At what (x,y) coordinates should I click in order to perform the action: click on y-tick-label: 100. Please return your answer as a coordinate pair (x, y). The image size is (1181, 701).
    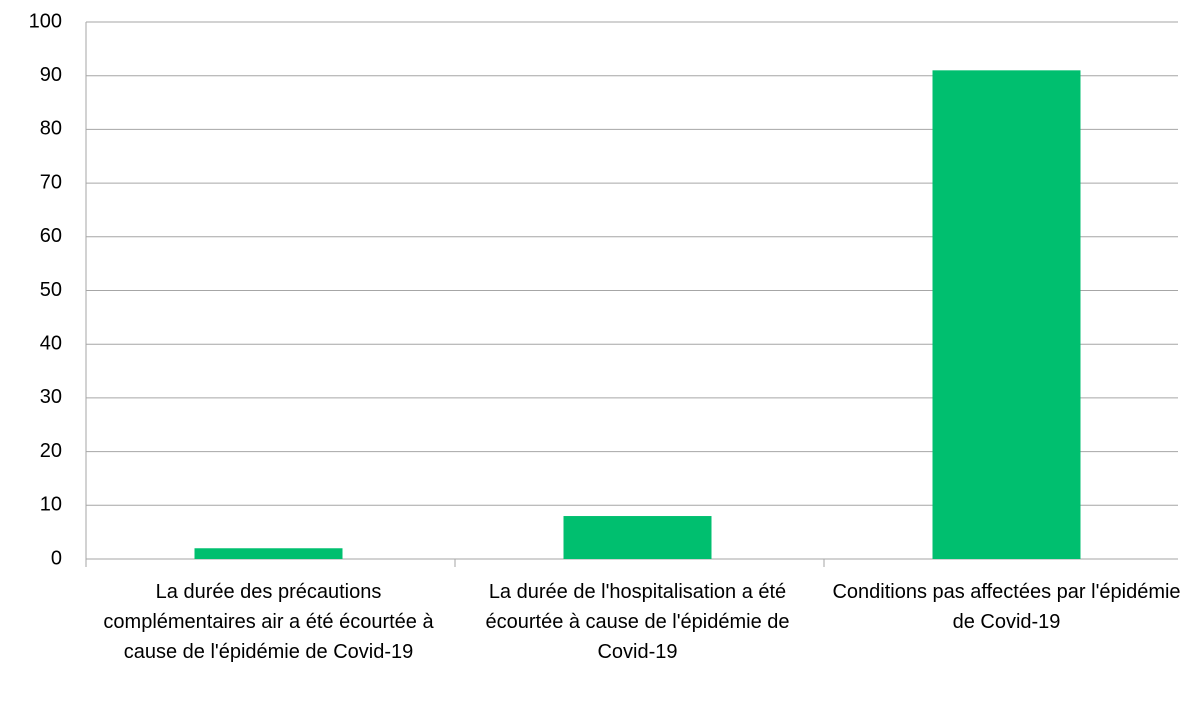
    Looking at the image, I should click on (45, 21).